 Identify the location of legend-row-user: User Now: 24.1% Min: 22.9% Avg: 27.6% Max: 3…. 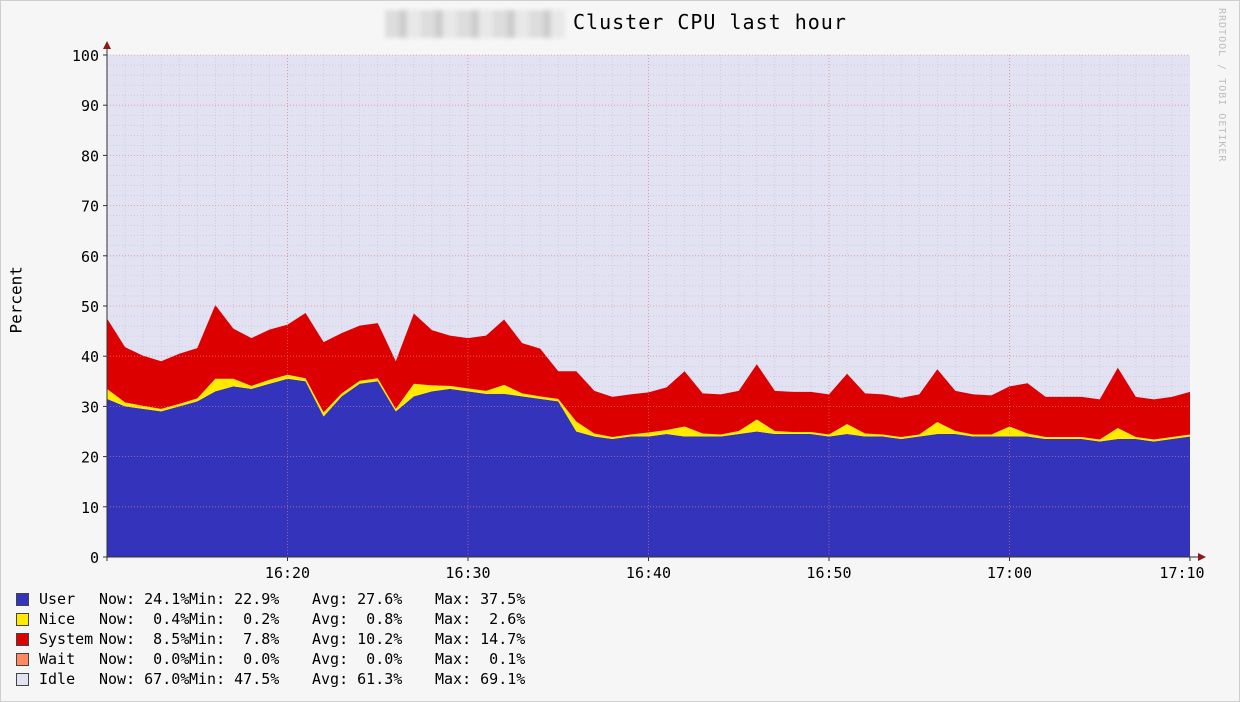
(287, 599).